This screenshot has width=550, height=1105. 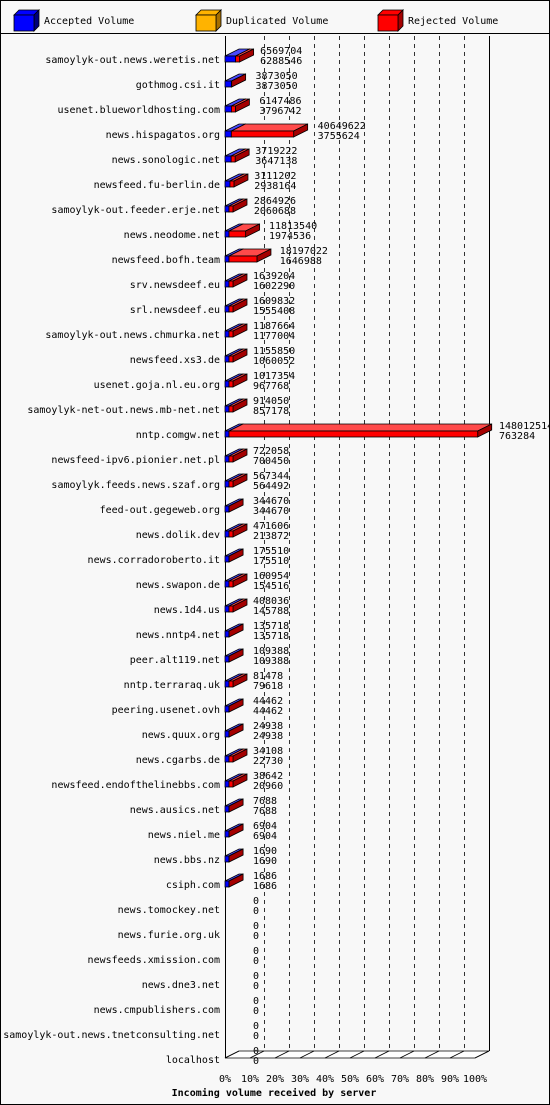 I want to click on value-label-accepted: 564492, so click(x=271, y=486).